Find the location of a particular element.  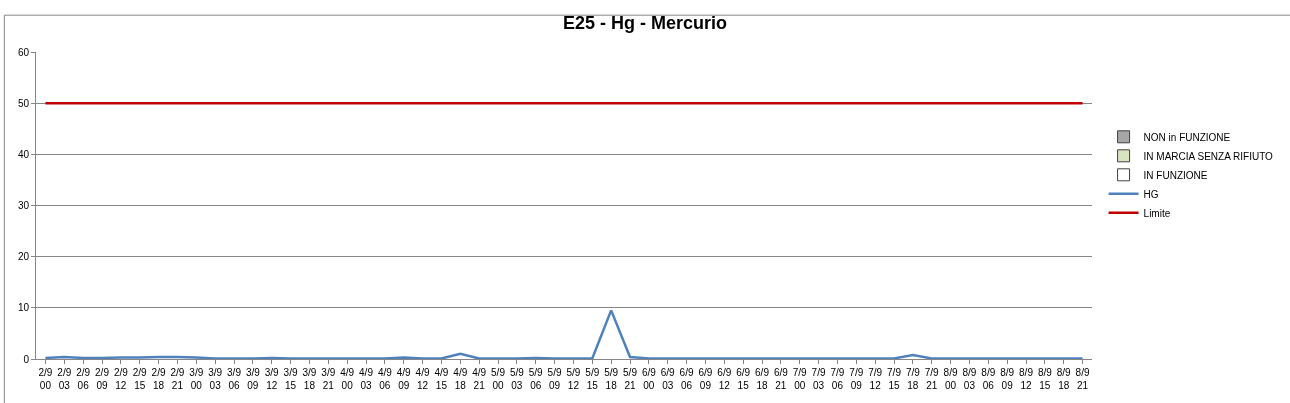

x-tick-label: 7/9 03 is located at coordinates (818, 379).